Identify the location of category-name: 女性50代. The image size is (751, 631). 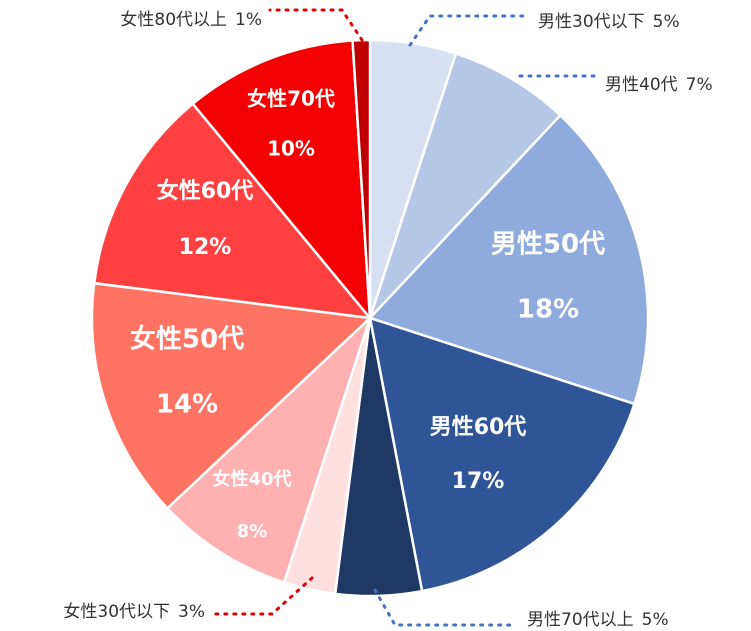
(187, 339).